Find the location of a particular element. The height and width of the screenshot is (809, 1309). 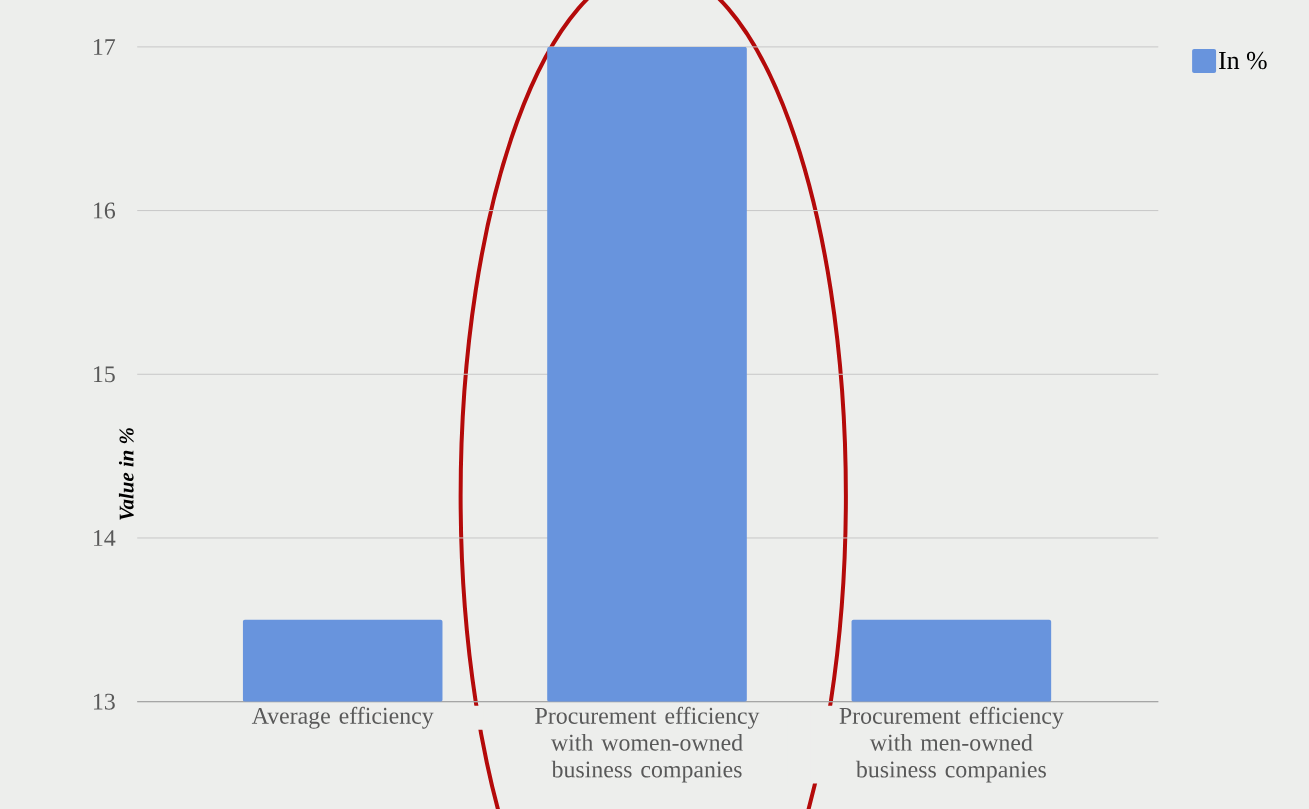

x-tick-label: Procurement efficiency with women-owned business companies is located at coordinates (647, 744).